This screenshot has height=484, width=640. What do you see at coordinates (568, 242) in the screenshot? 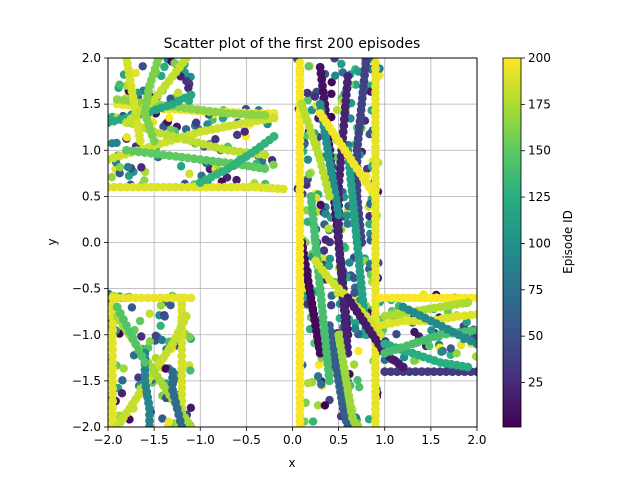
I see `colorbar-label: Episode ID` at bounding box center [568, 242].